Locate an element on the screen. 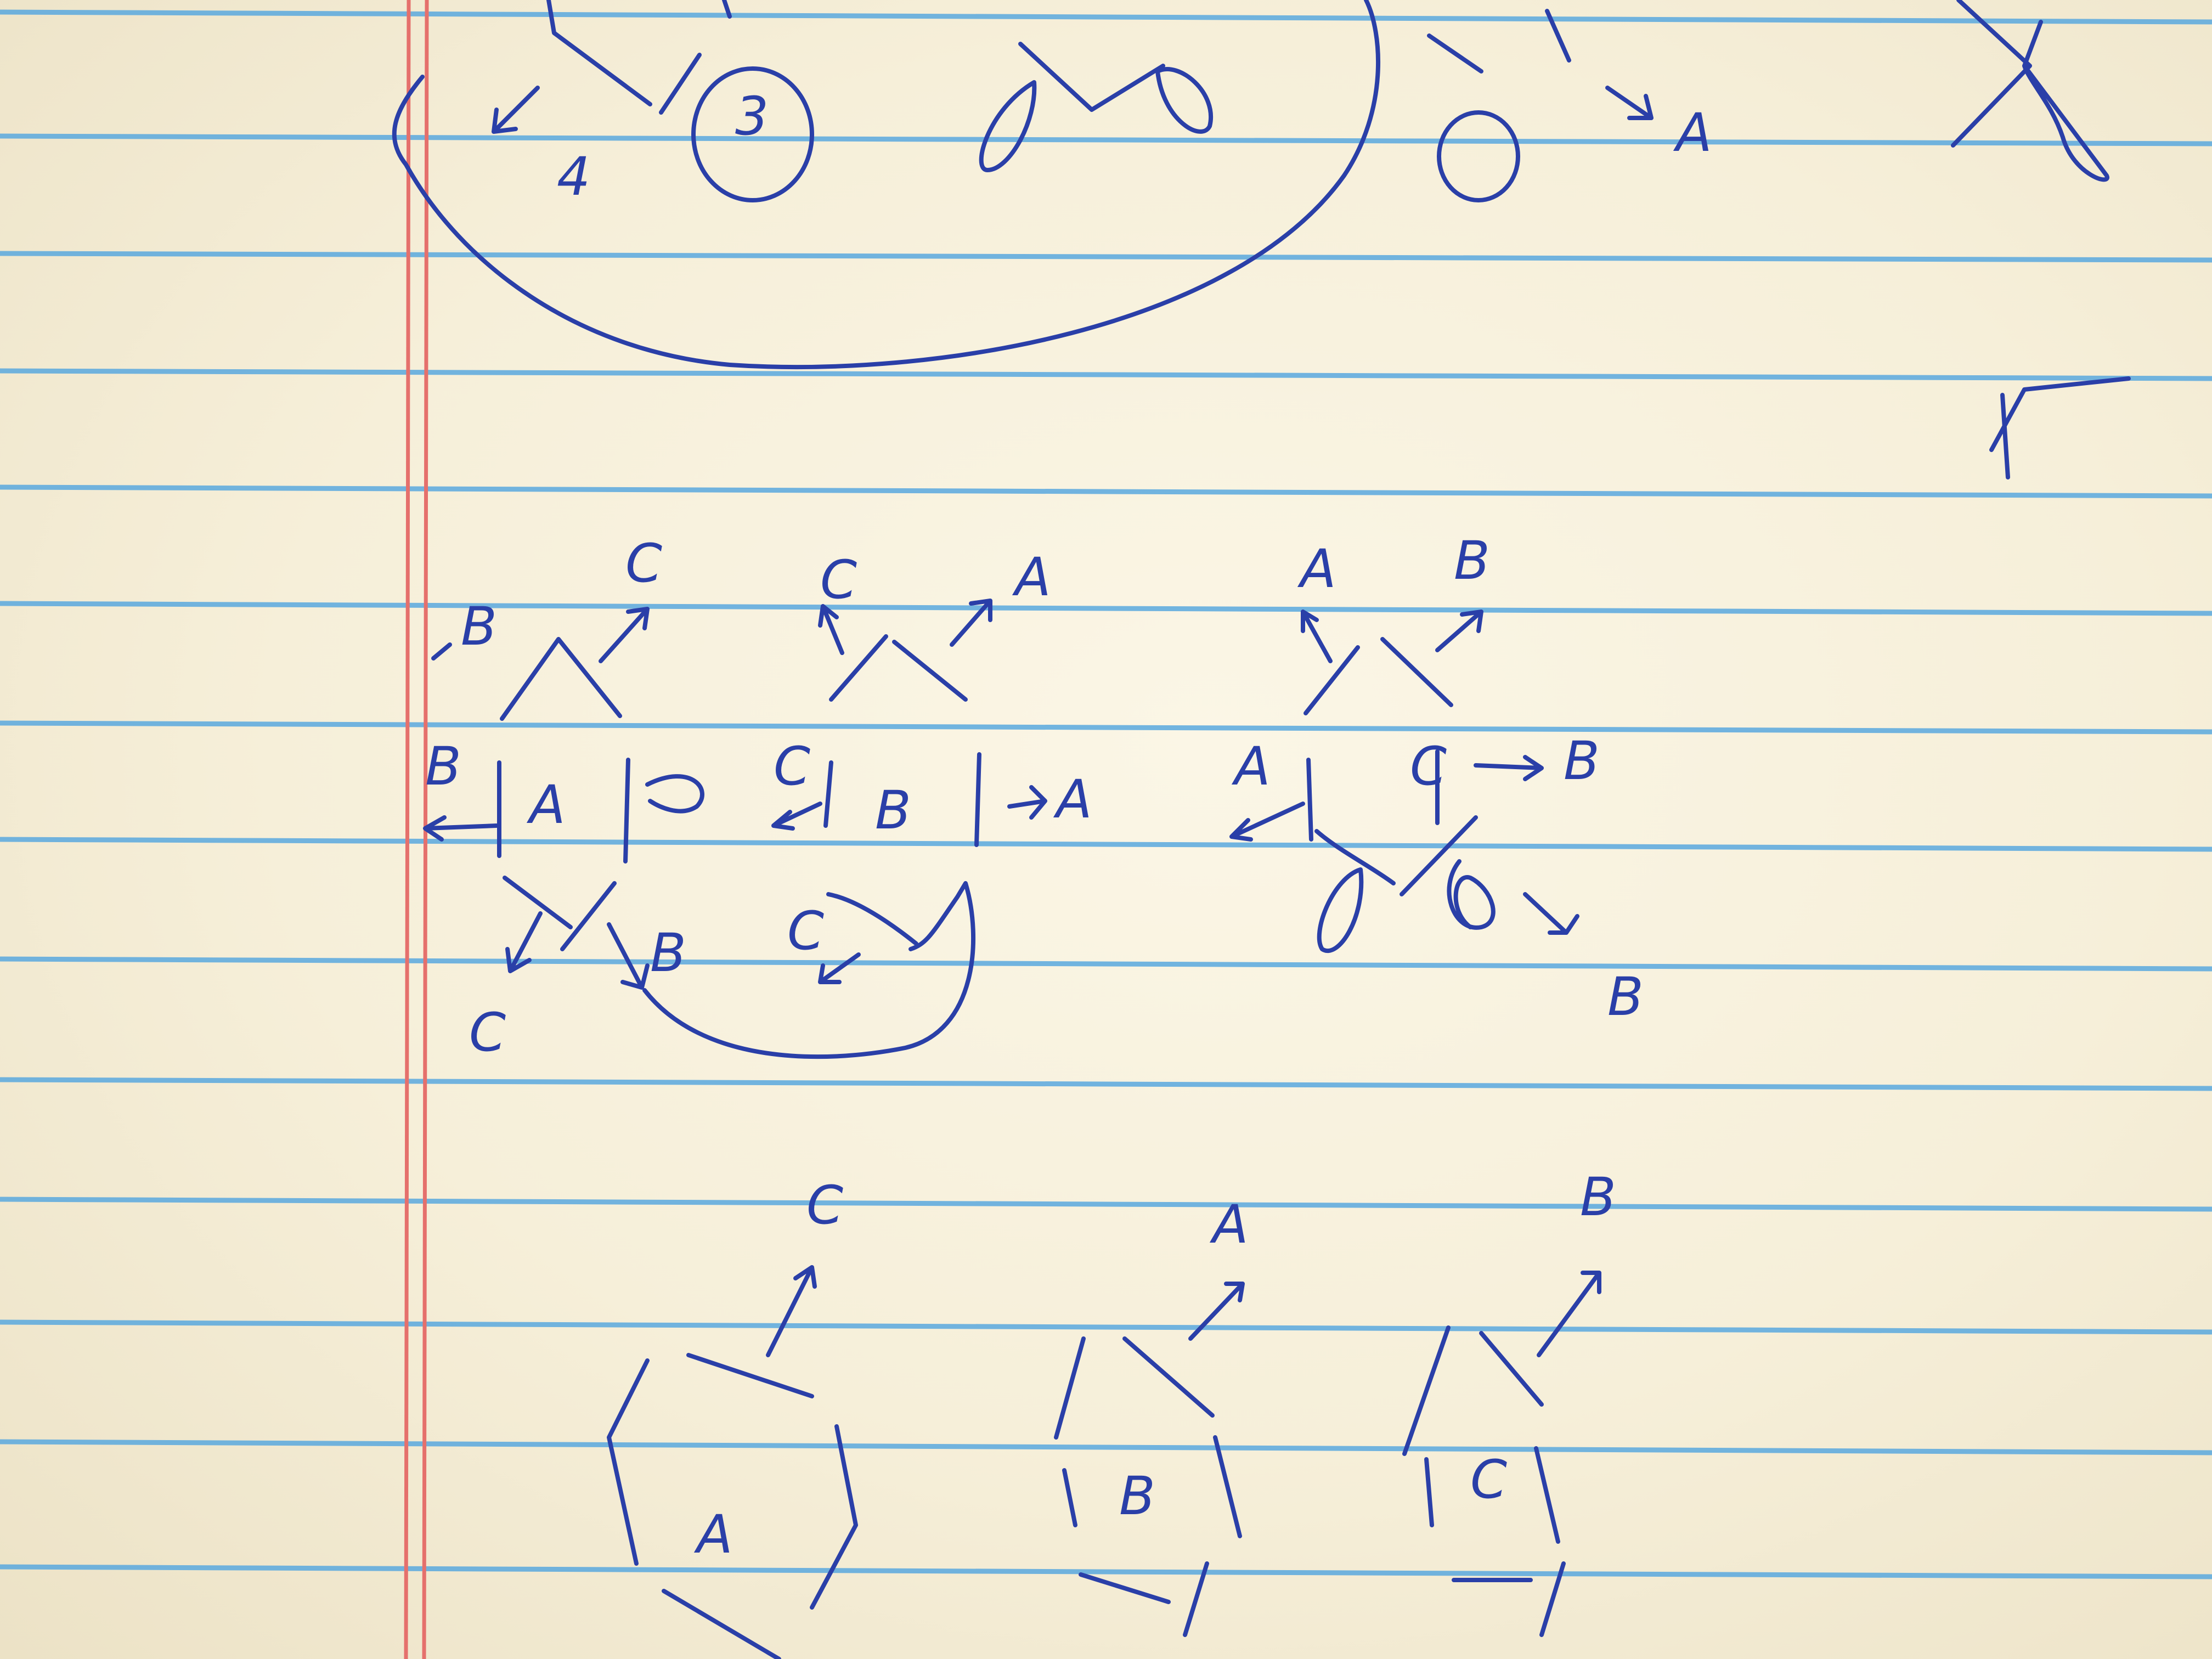 This screenshot has width=2212, height=1659. label-mid-left-a: A is located at coordinates (546, 805).